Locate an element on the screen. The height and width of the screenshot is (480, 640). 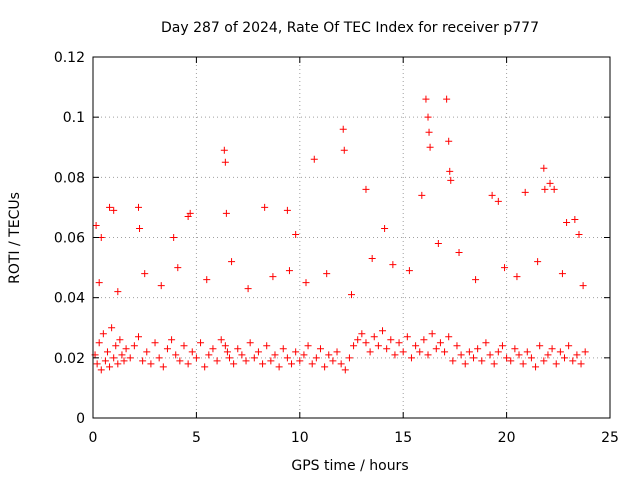
y-tick-label: 0.1 is located at coordinates (74, 118).